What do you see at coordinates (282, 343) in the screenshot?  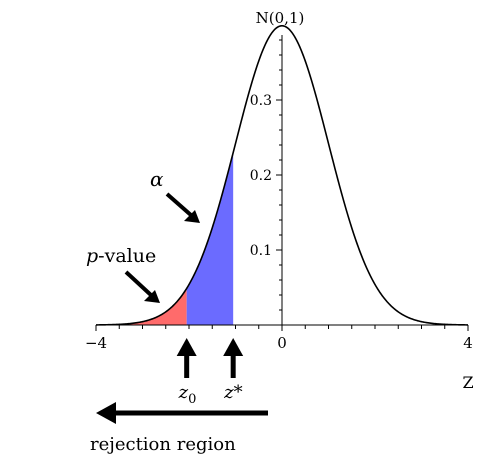 I see `x-tick-label: 0` at bounding box center [282, 343].